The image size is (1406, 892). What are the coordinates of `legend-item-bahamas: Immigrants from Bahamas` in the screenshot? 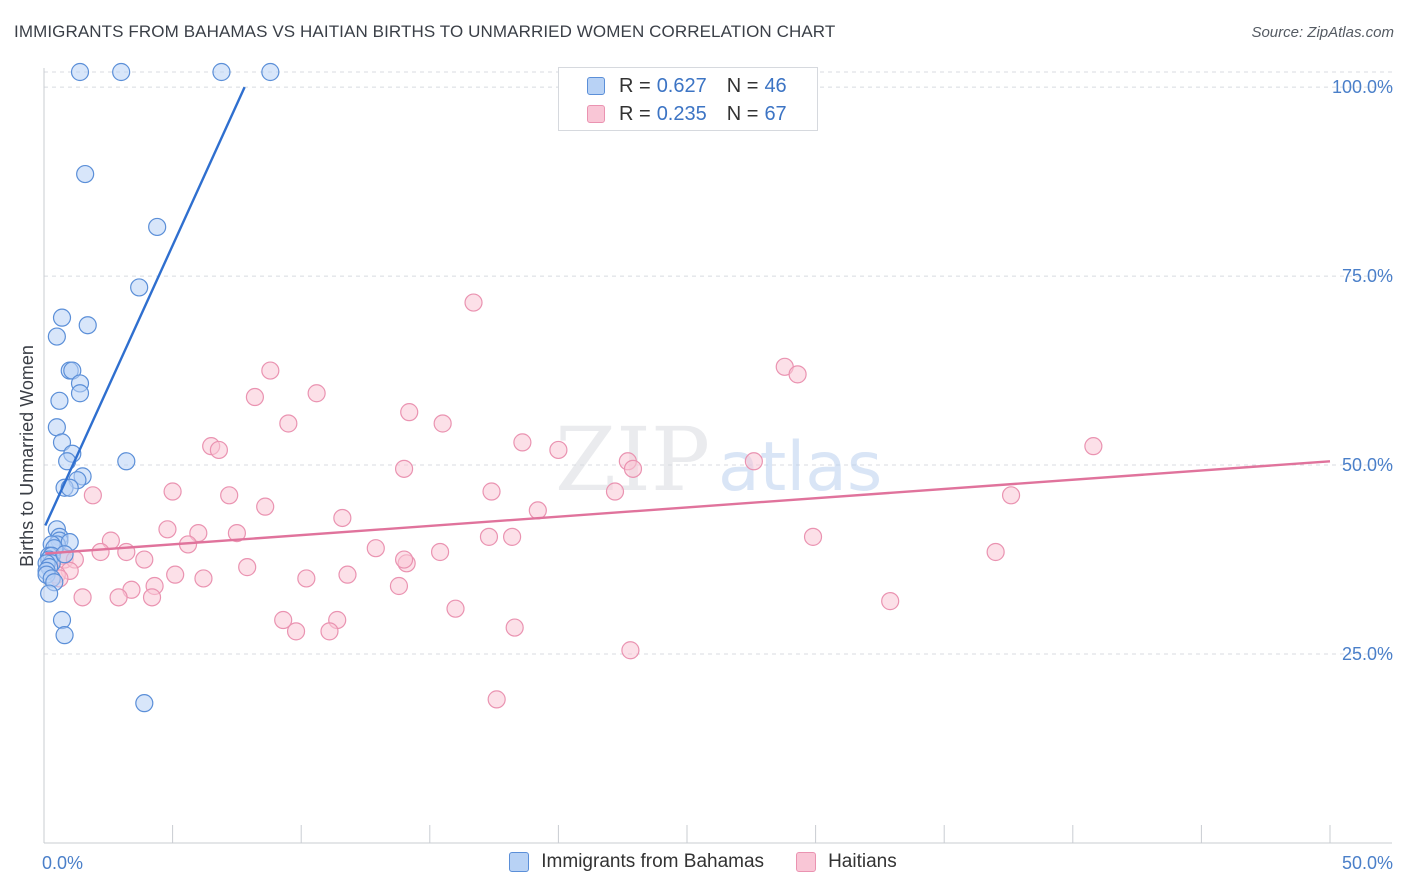 It's located at (636, 862).